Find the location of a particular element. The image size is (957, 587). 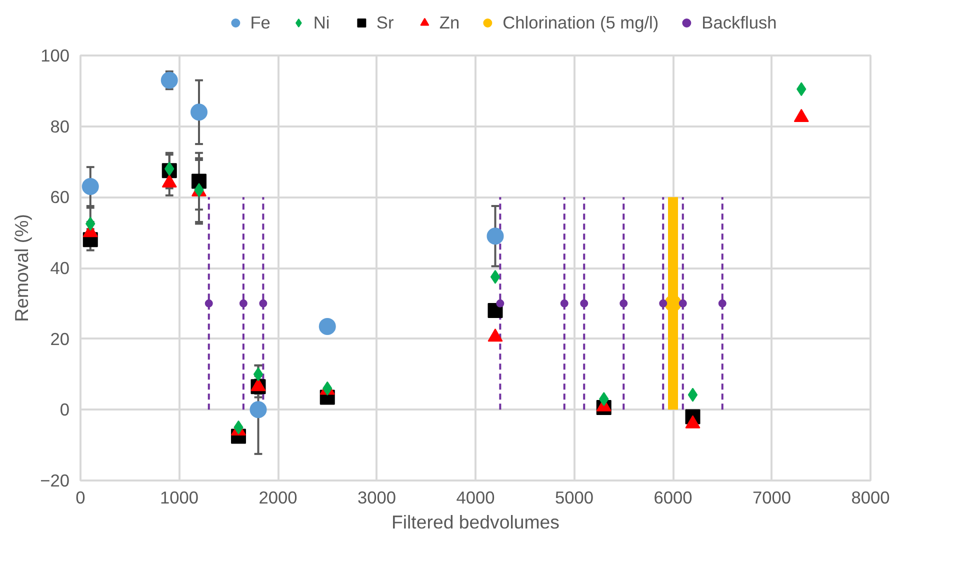

legend-label: Chlorination (5 mg/l) is located at coordinates (580, 22).